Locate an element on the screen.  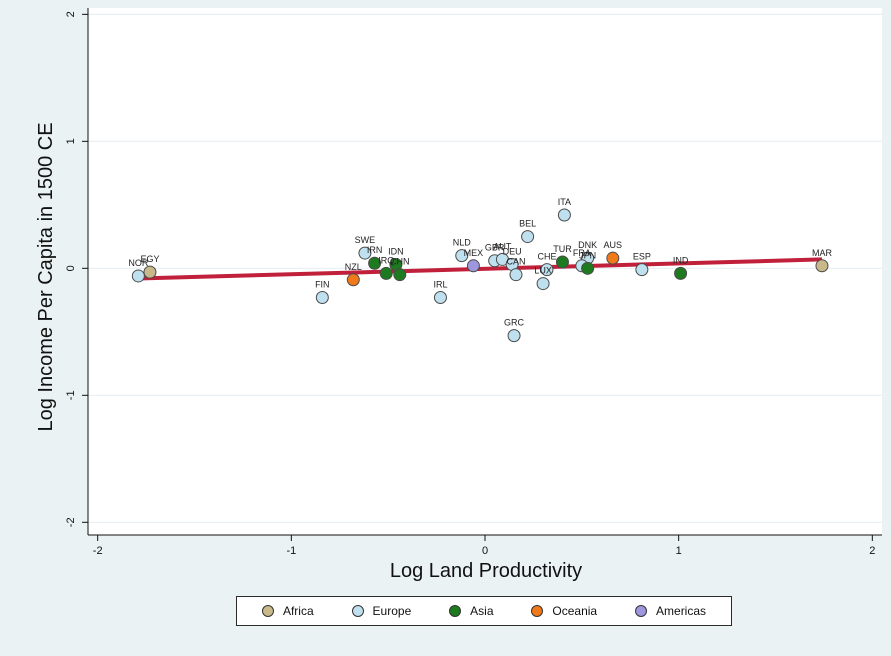
fit-line-group is located at coordinates (480, 269).